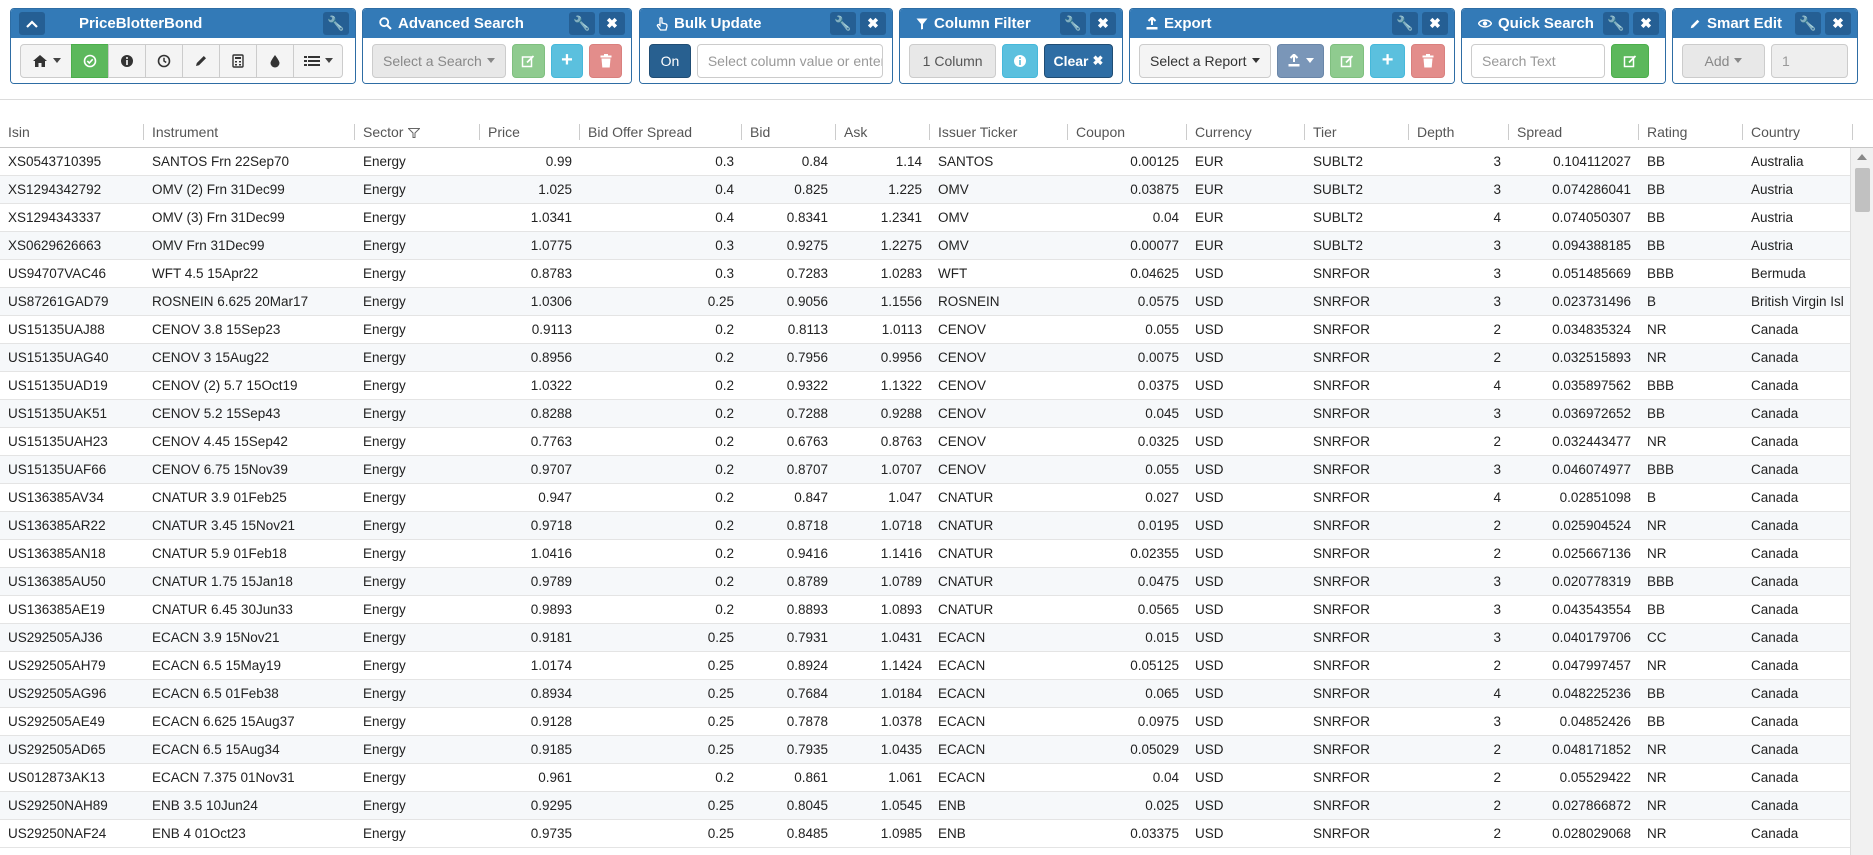 The width and height of the screenshot is (1873, 855). I want to click on cell-bid: 0.8113, so click(807, 329).